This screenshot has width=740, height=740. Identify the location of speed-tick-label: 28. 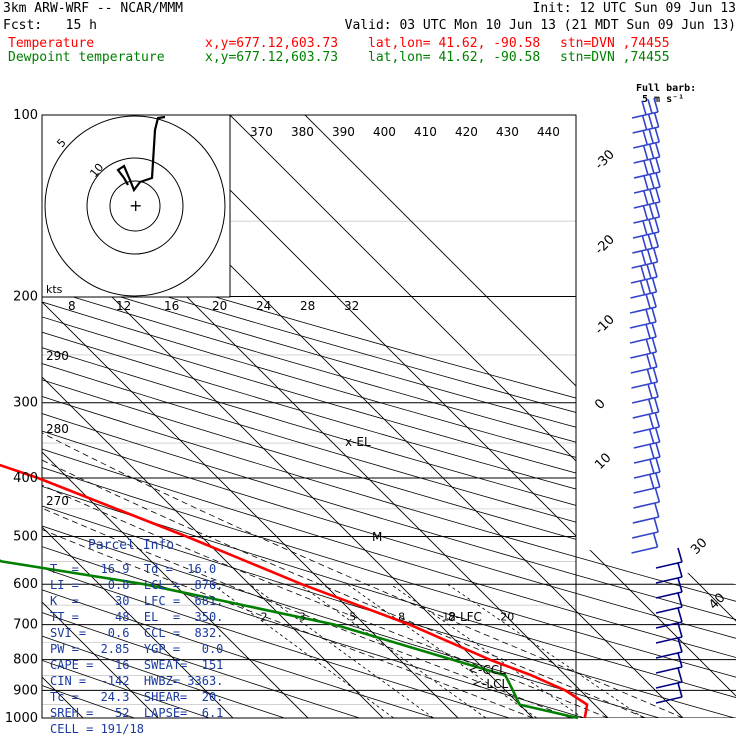
(307, 306).